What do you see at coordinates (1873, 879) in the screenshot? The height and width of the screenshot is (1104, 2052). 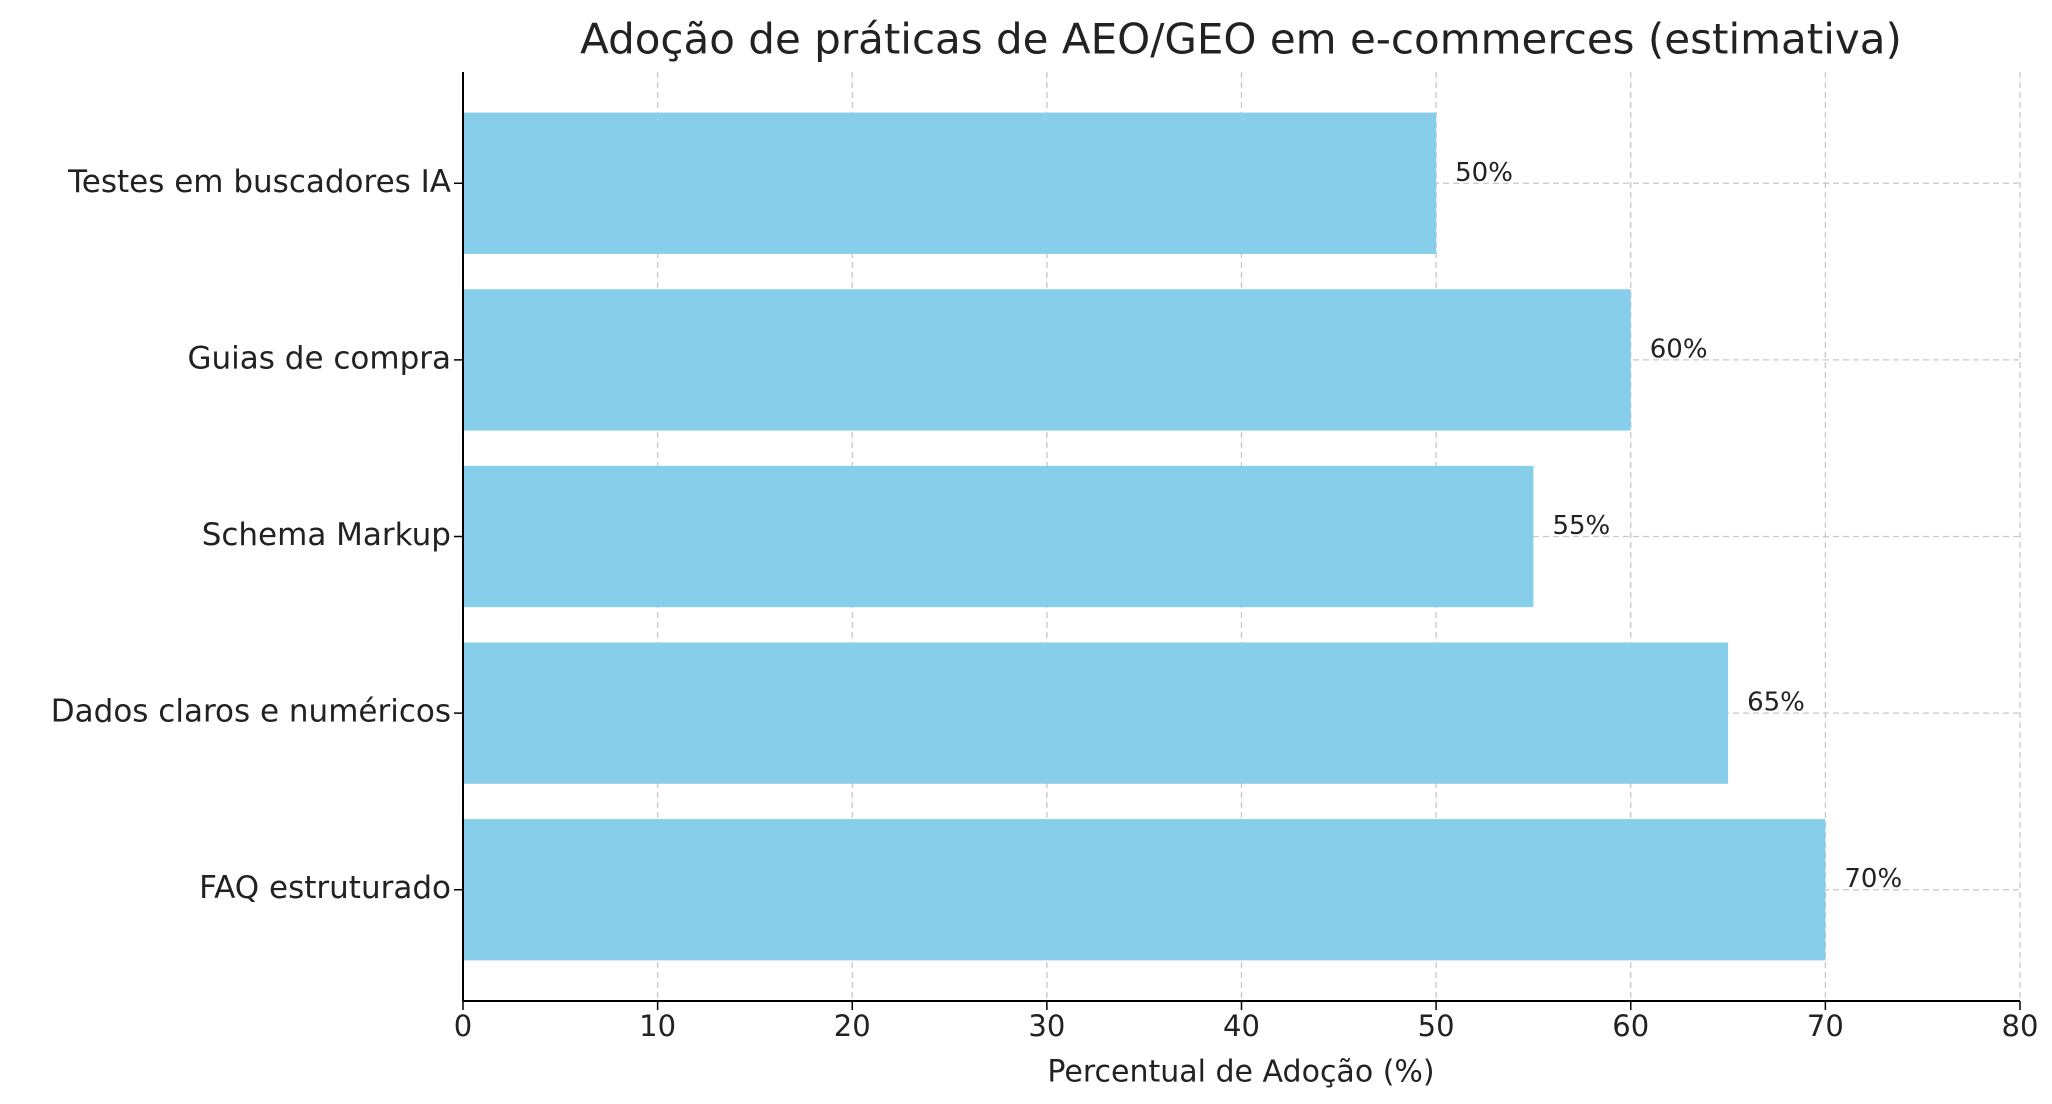 I see `value-label: 70%` at bounding box center [1873, 879].